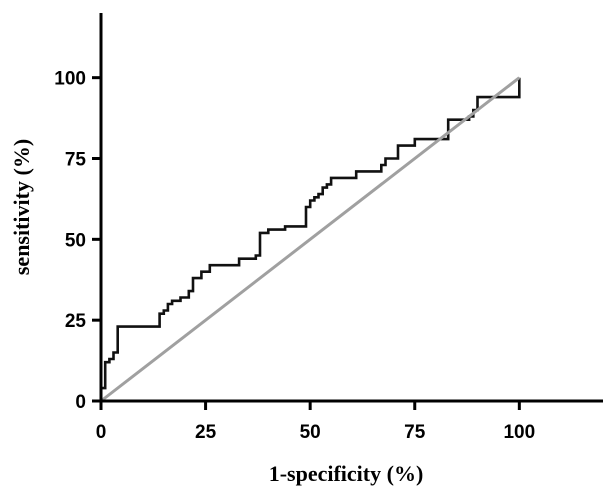 The height and width of the screenshot is (488, 604). I want to click on x-tick-label: 100, so click(519, 432).